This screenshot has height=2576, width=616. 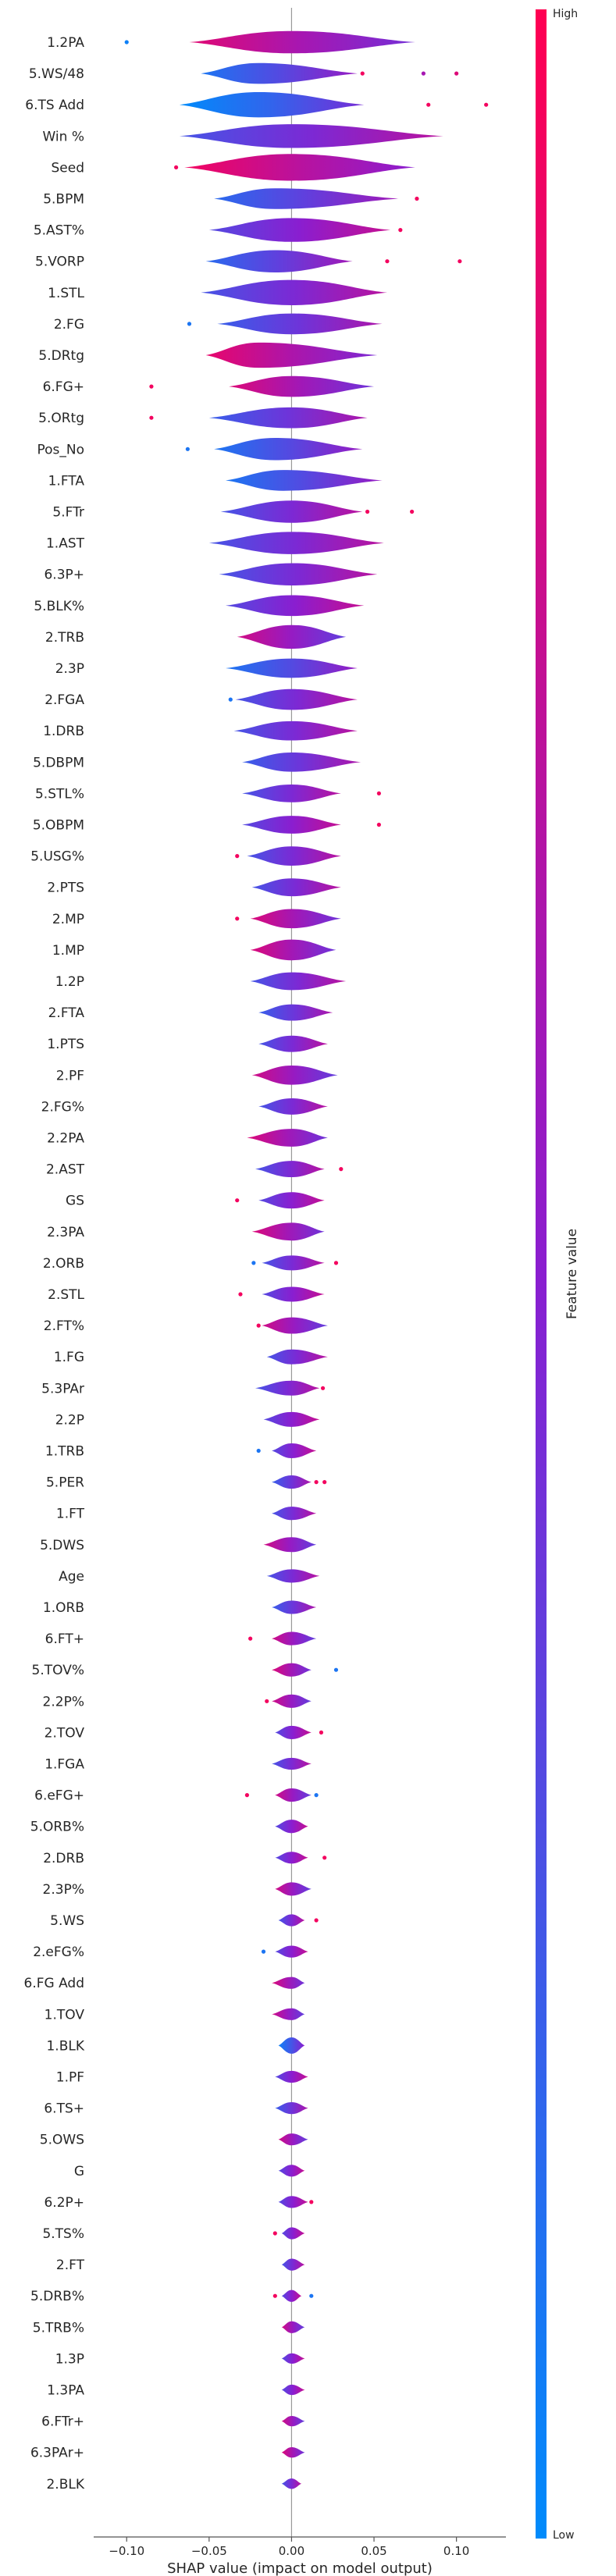 I want to click on violin-1.3P, so click(x=293, y=2358).